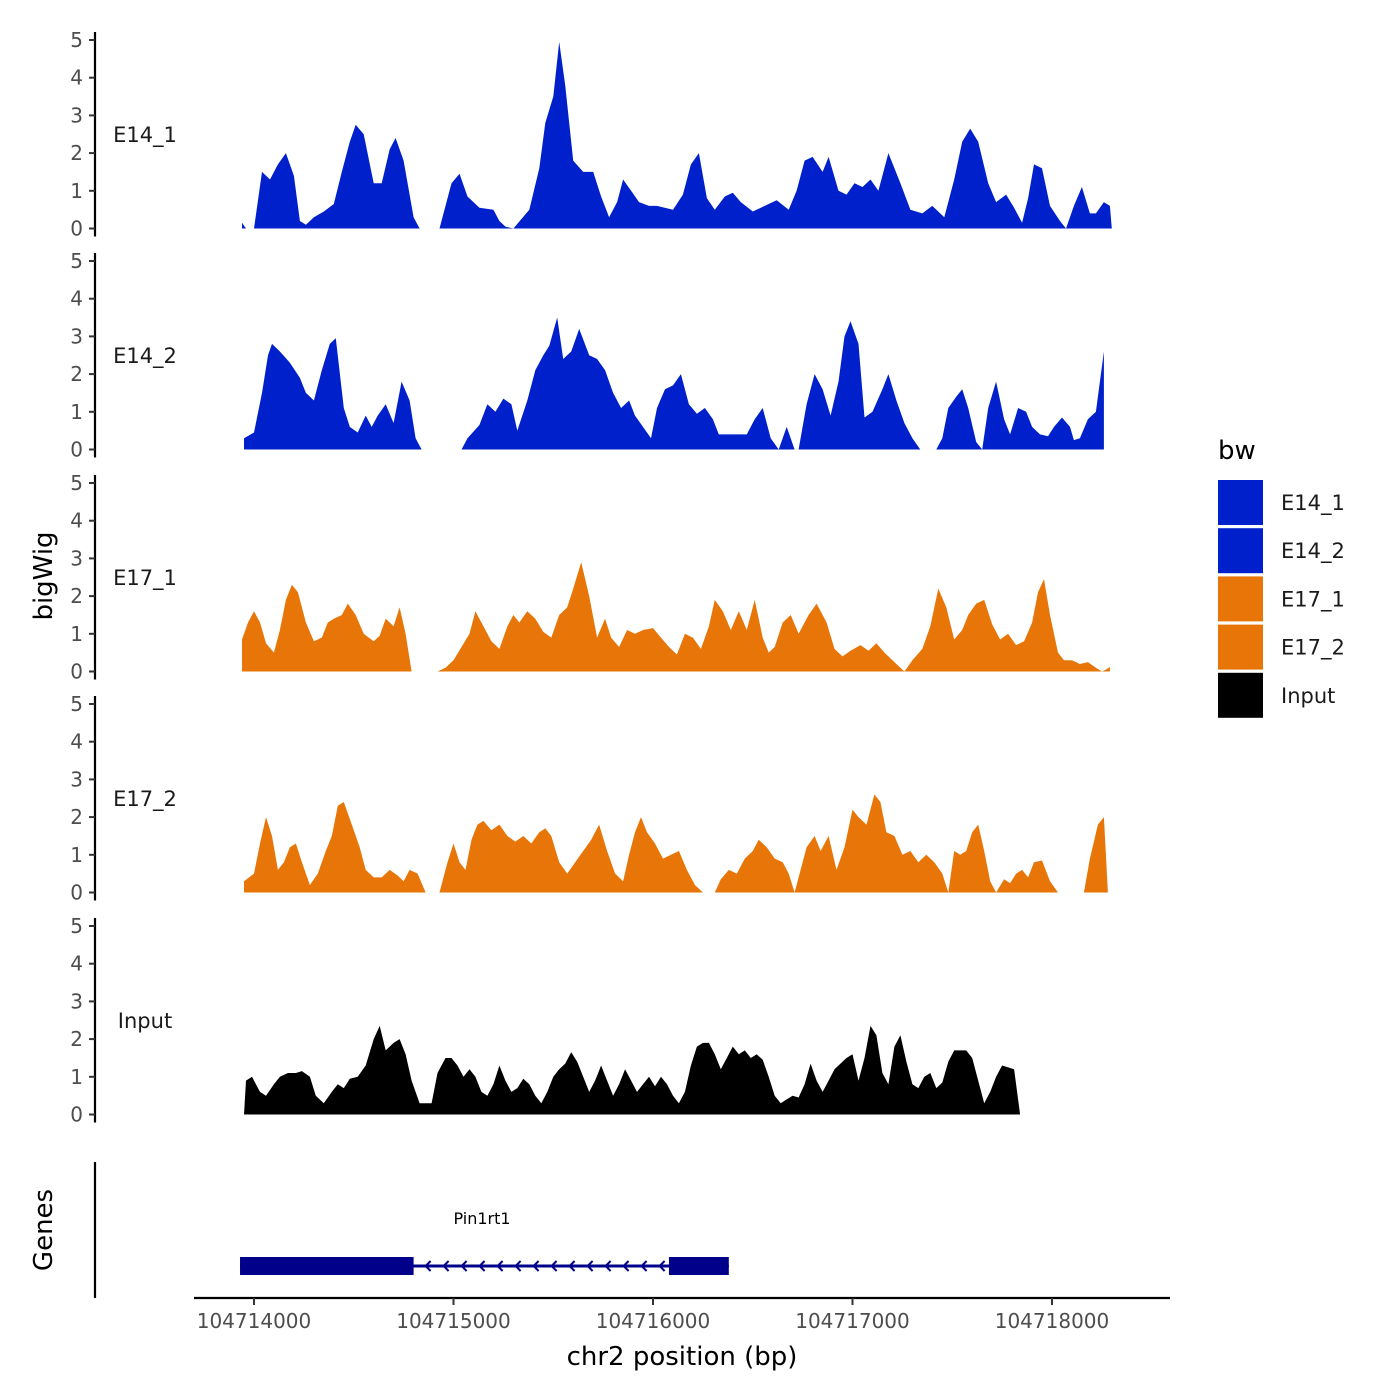 This screenshot has height=1400, width=1400. Describe the element at coordinates (254, 1321) in the screenshot. I see `x-tick-label: 104714000` at that location.